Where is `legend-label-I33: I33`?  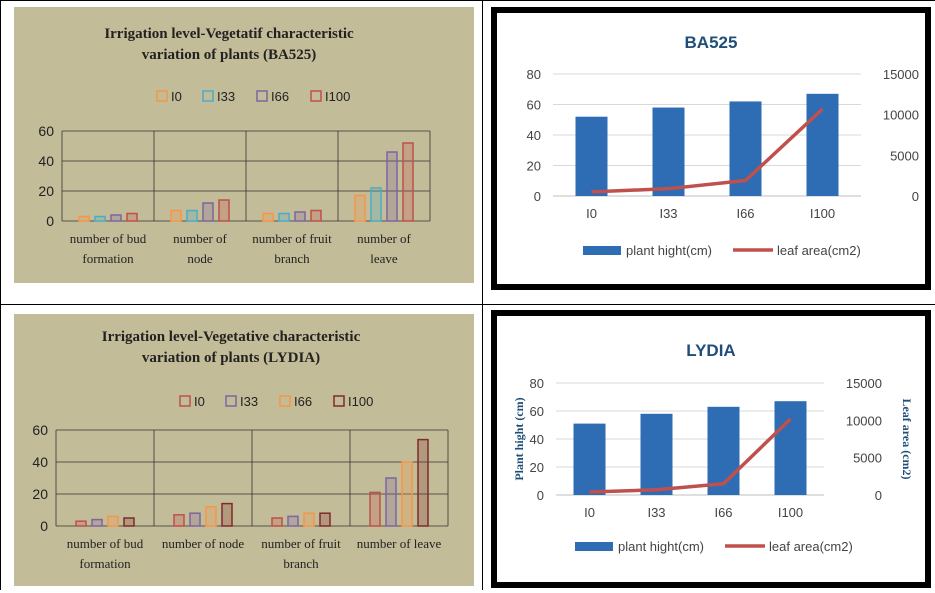
legend-label-I33: I33 is located at coordinates (226, 96).